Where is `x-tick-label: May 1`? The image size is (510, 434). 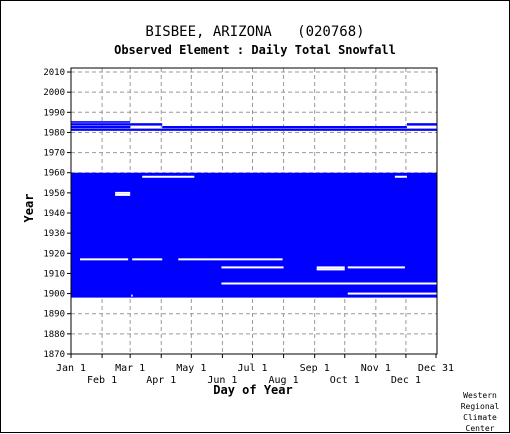
x-tick-label: May 1 is located at coordinates (191, 368).